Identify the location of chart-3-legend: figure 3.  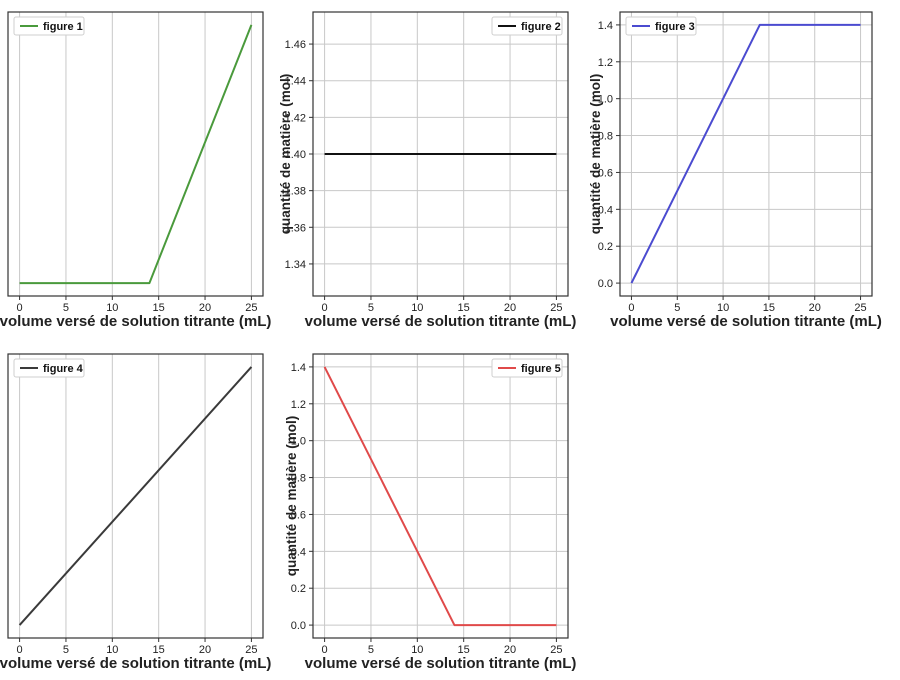
(661, 26).